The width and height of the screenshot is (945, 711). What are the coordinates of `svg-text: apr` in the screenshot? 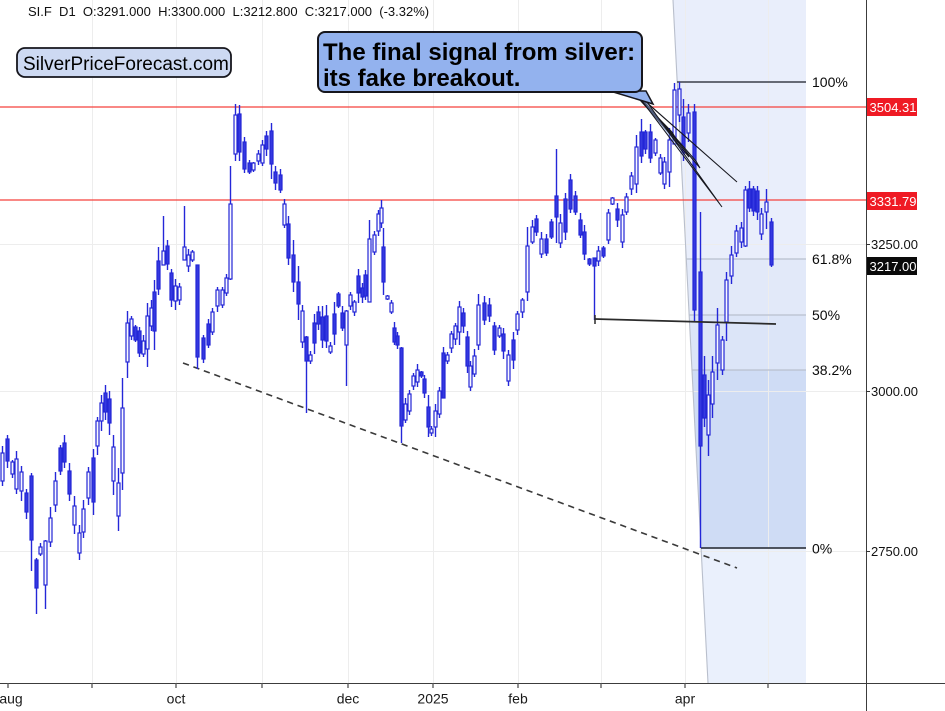 It's located at (685, 699).